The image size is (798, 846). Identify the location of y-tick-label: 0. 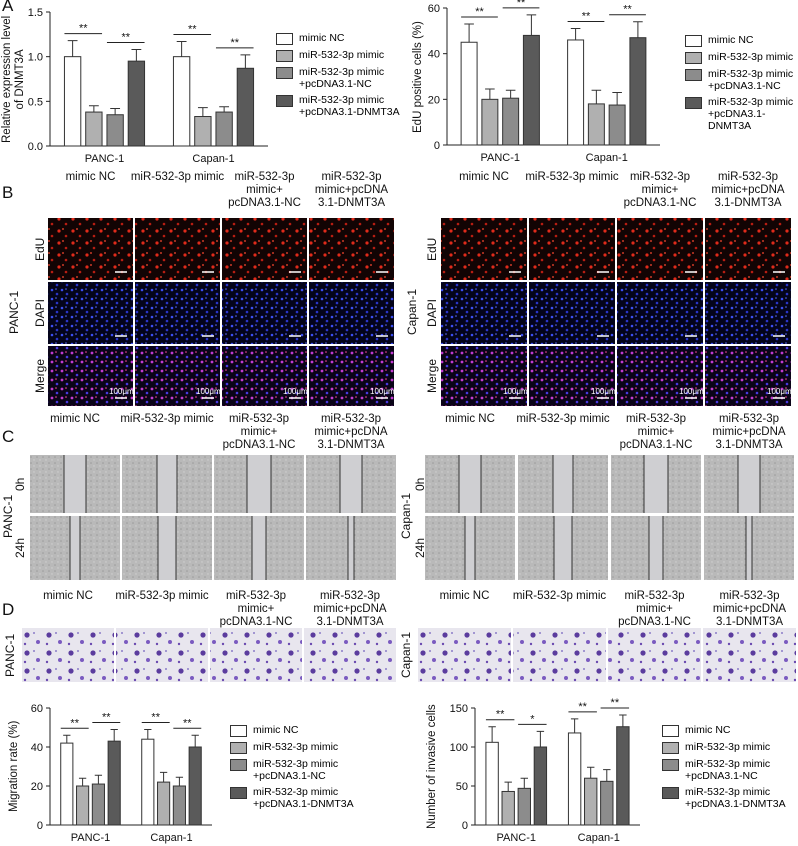
(437, 146).